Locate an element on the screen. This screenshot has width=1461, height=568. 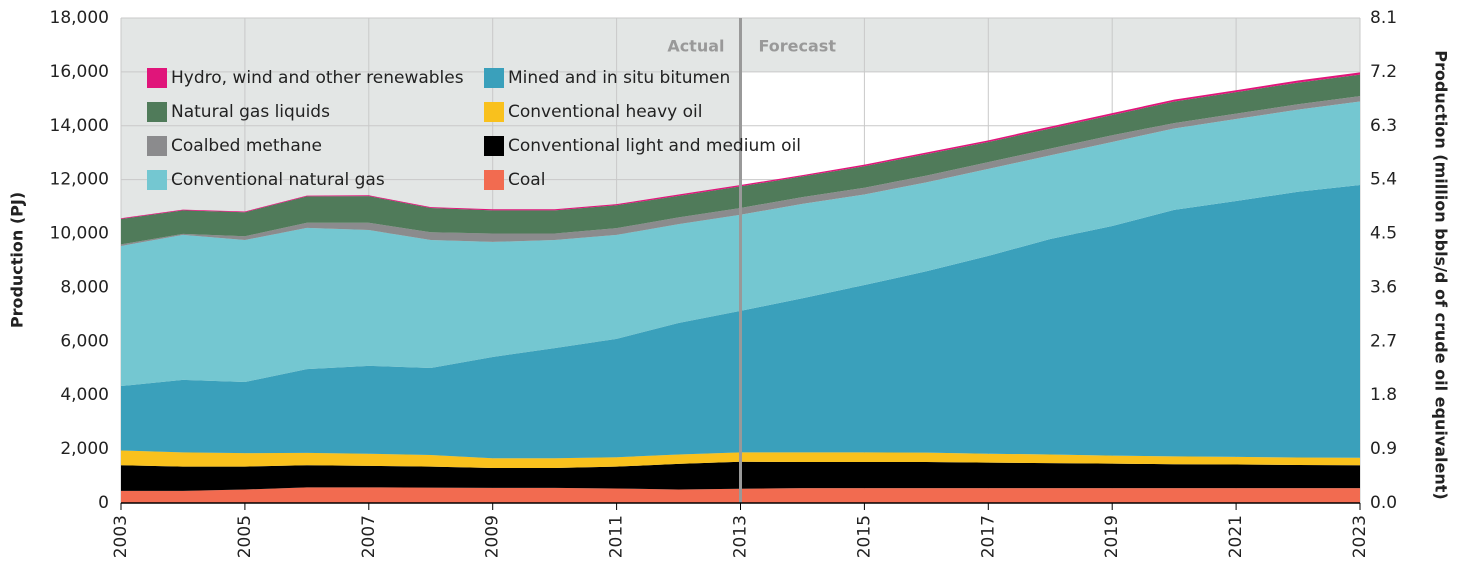
x-tick-label: 2023 is located at coordinates (1360, 536).